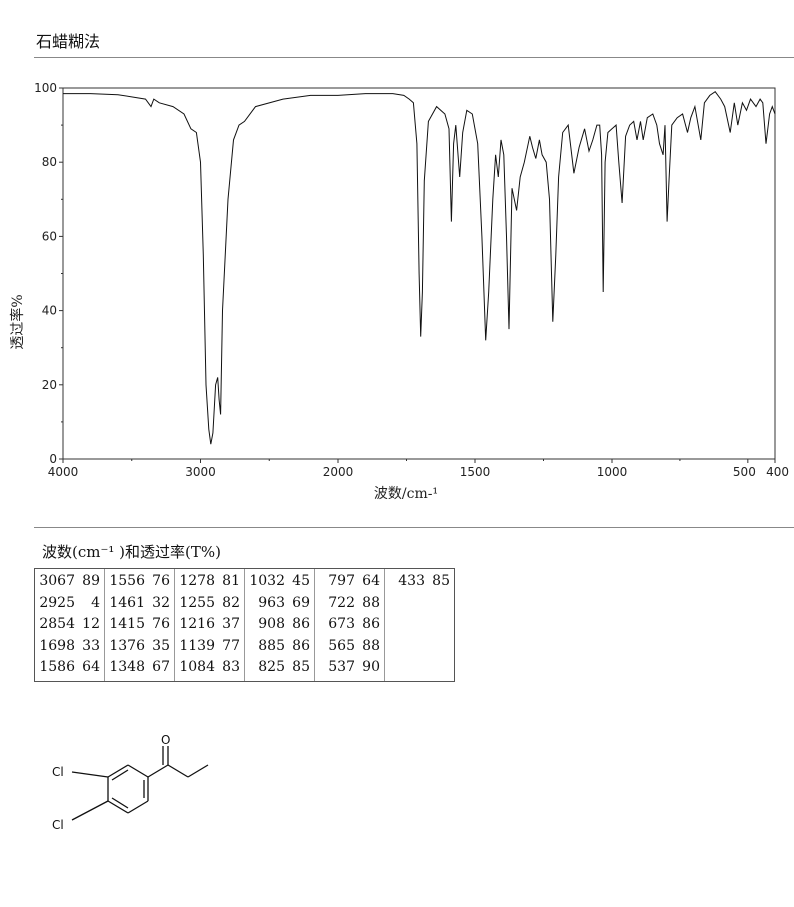 This screenshot has height=907, width=794. What do you see at coordinates (271, 602) in the screenshot?
I see `peak-wavenumber: 963` at bounding box center [271, 602].